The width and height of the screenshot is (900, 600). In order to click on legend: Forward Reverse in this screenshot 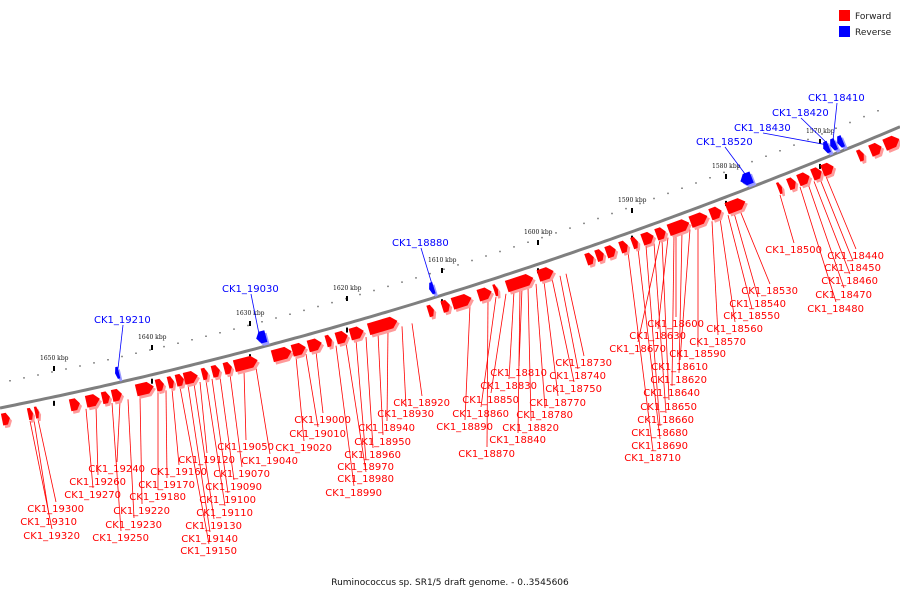, I will do `click(865, 24)`.